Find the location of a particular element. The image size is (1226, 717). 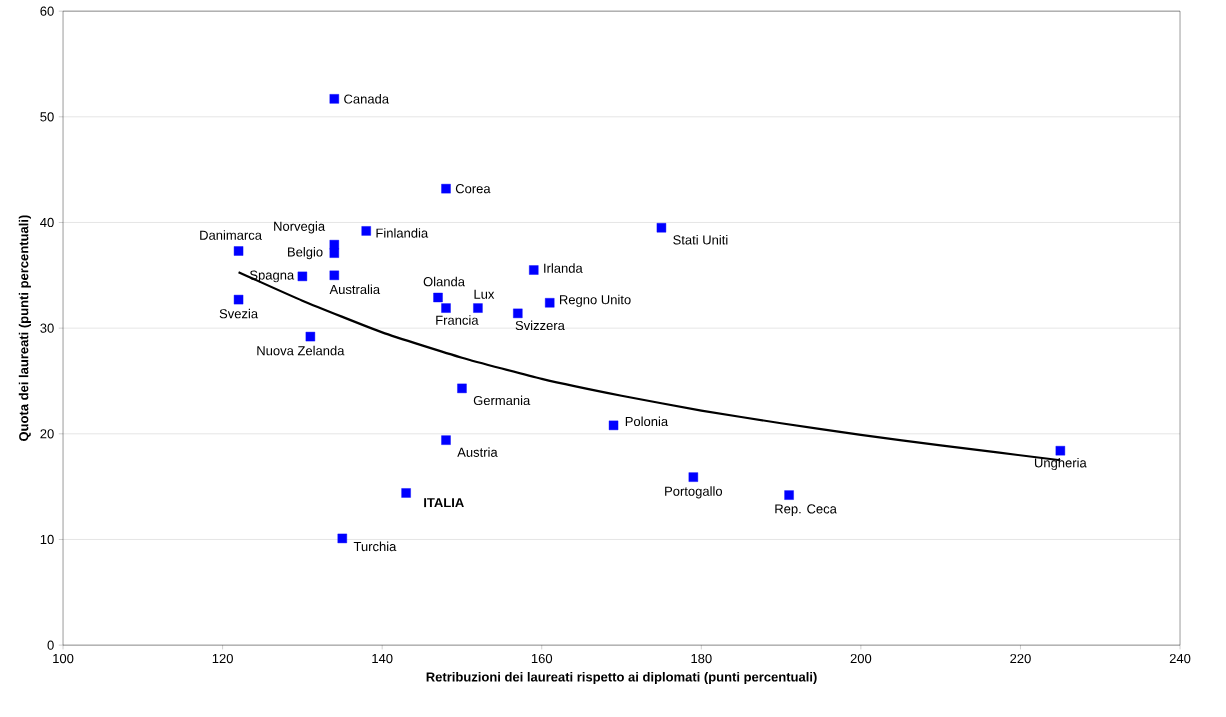

annotation: Rep. Ceca is located at coordinates (806, 510).